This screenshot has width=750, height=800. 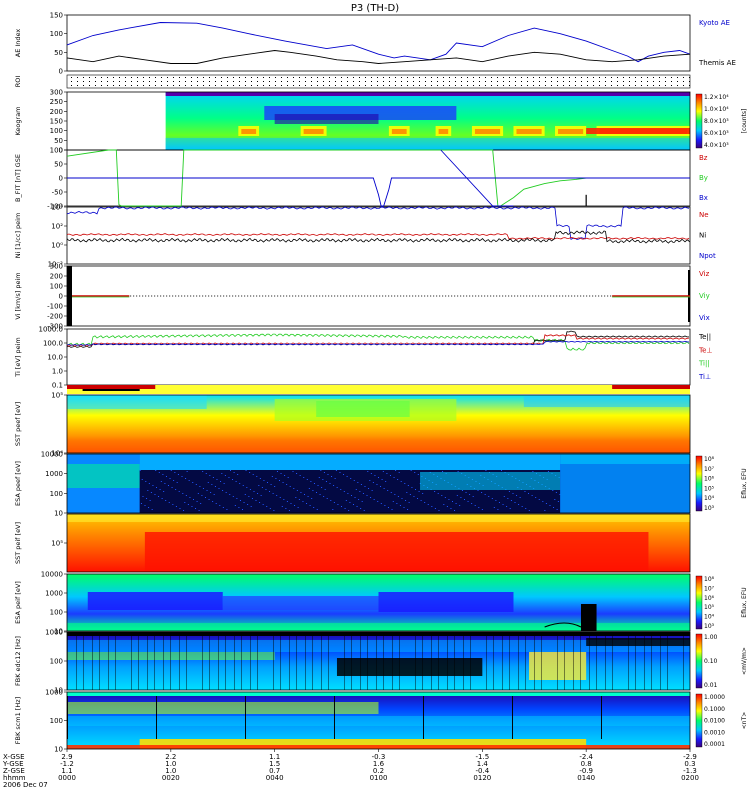 I want to click on y-tick-label-vi: -300, so click(x=55, y=327).